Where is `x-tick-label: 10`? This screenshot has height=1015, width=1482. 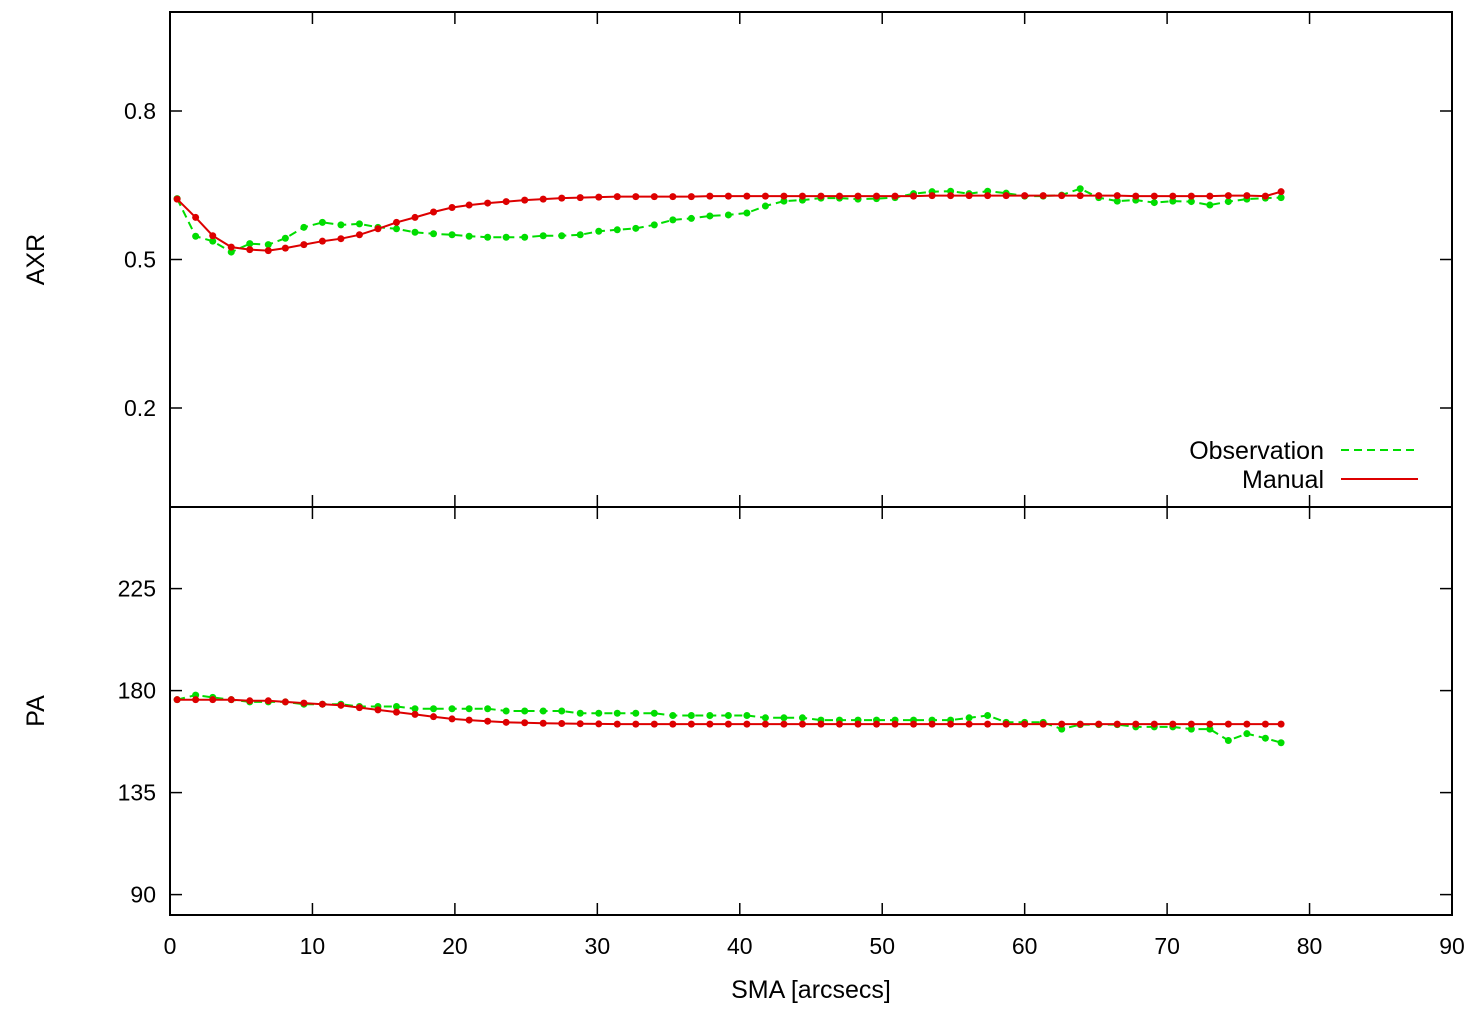
x-tick-label: 10 is located at coordinates (313, 946).